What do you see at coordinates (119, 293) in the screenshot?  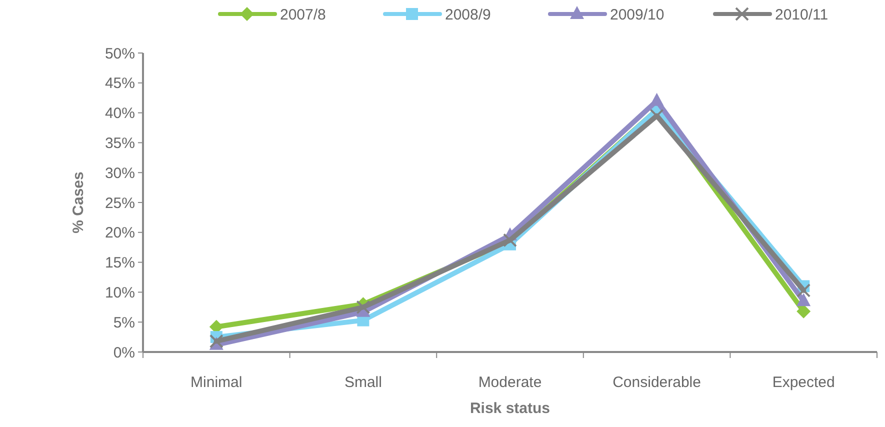 I see `y-tick-label: 10%` at bounding box center [119, 293].